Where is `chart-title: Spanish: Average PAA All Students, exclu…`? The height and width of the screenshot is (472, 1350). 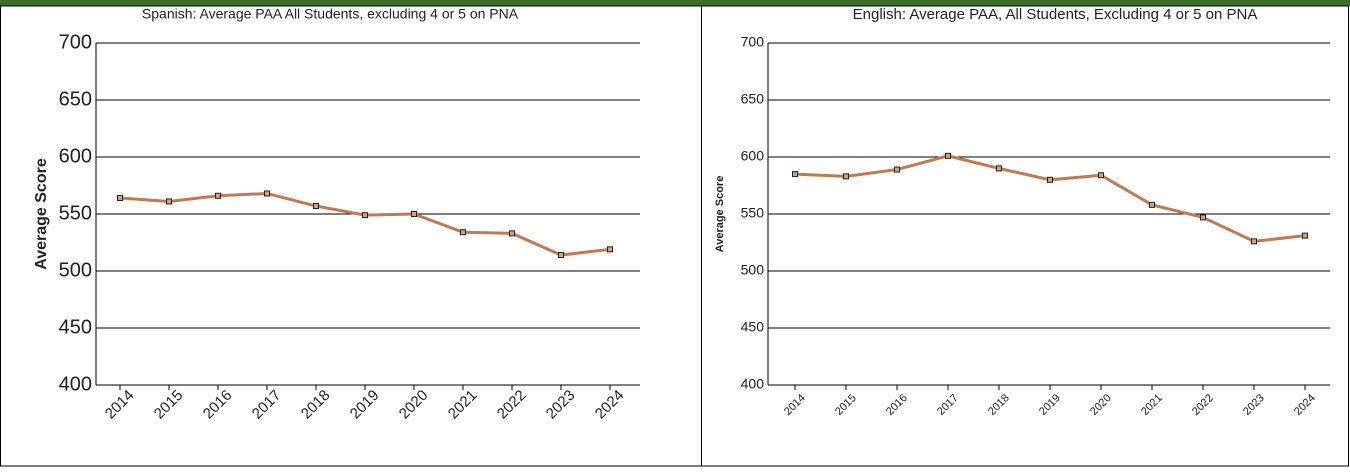
chart-title: Spanish: Average PAA All Students, exclu… is located at coordinates (330, 14).